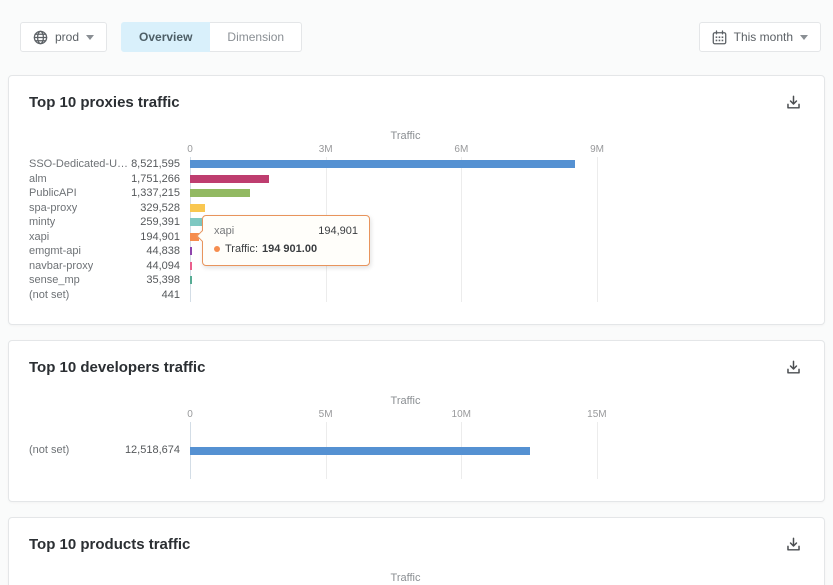 The image size is (833, 585). Describe the element at coordinates (160, 222) in the screenshot. I see `category-value: 259,391` at that location.